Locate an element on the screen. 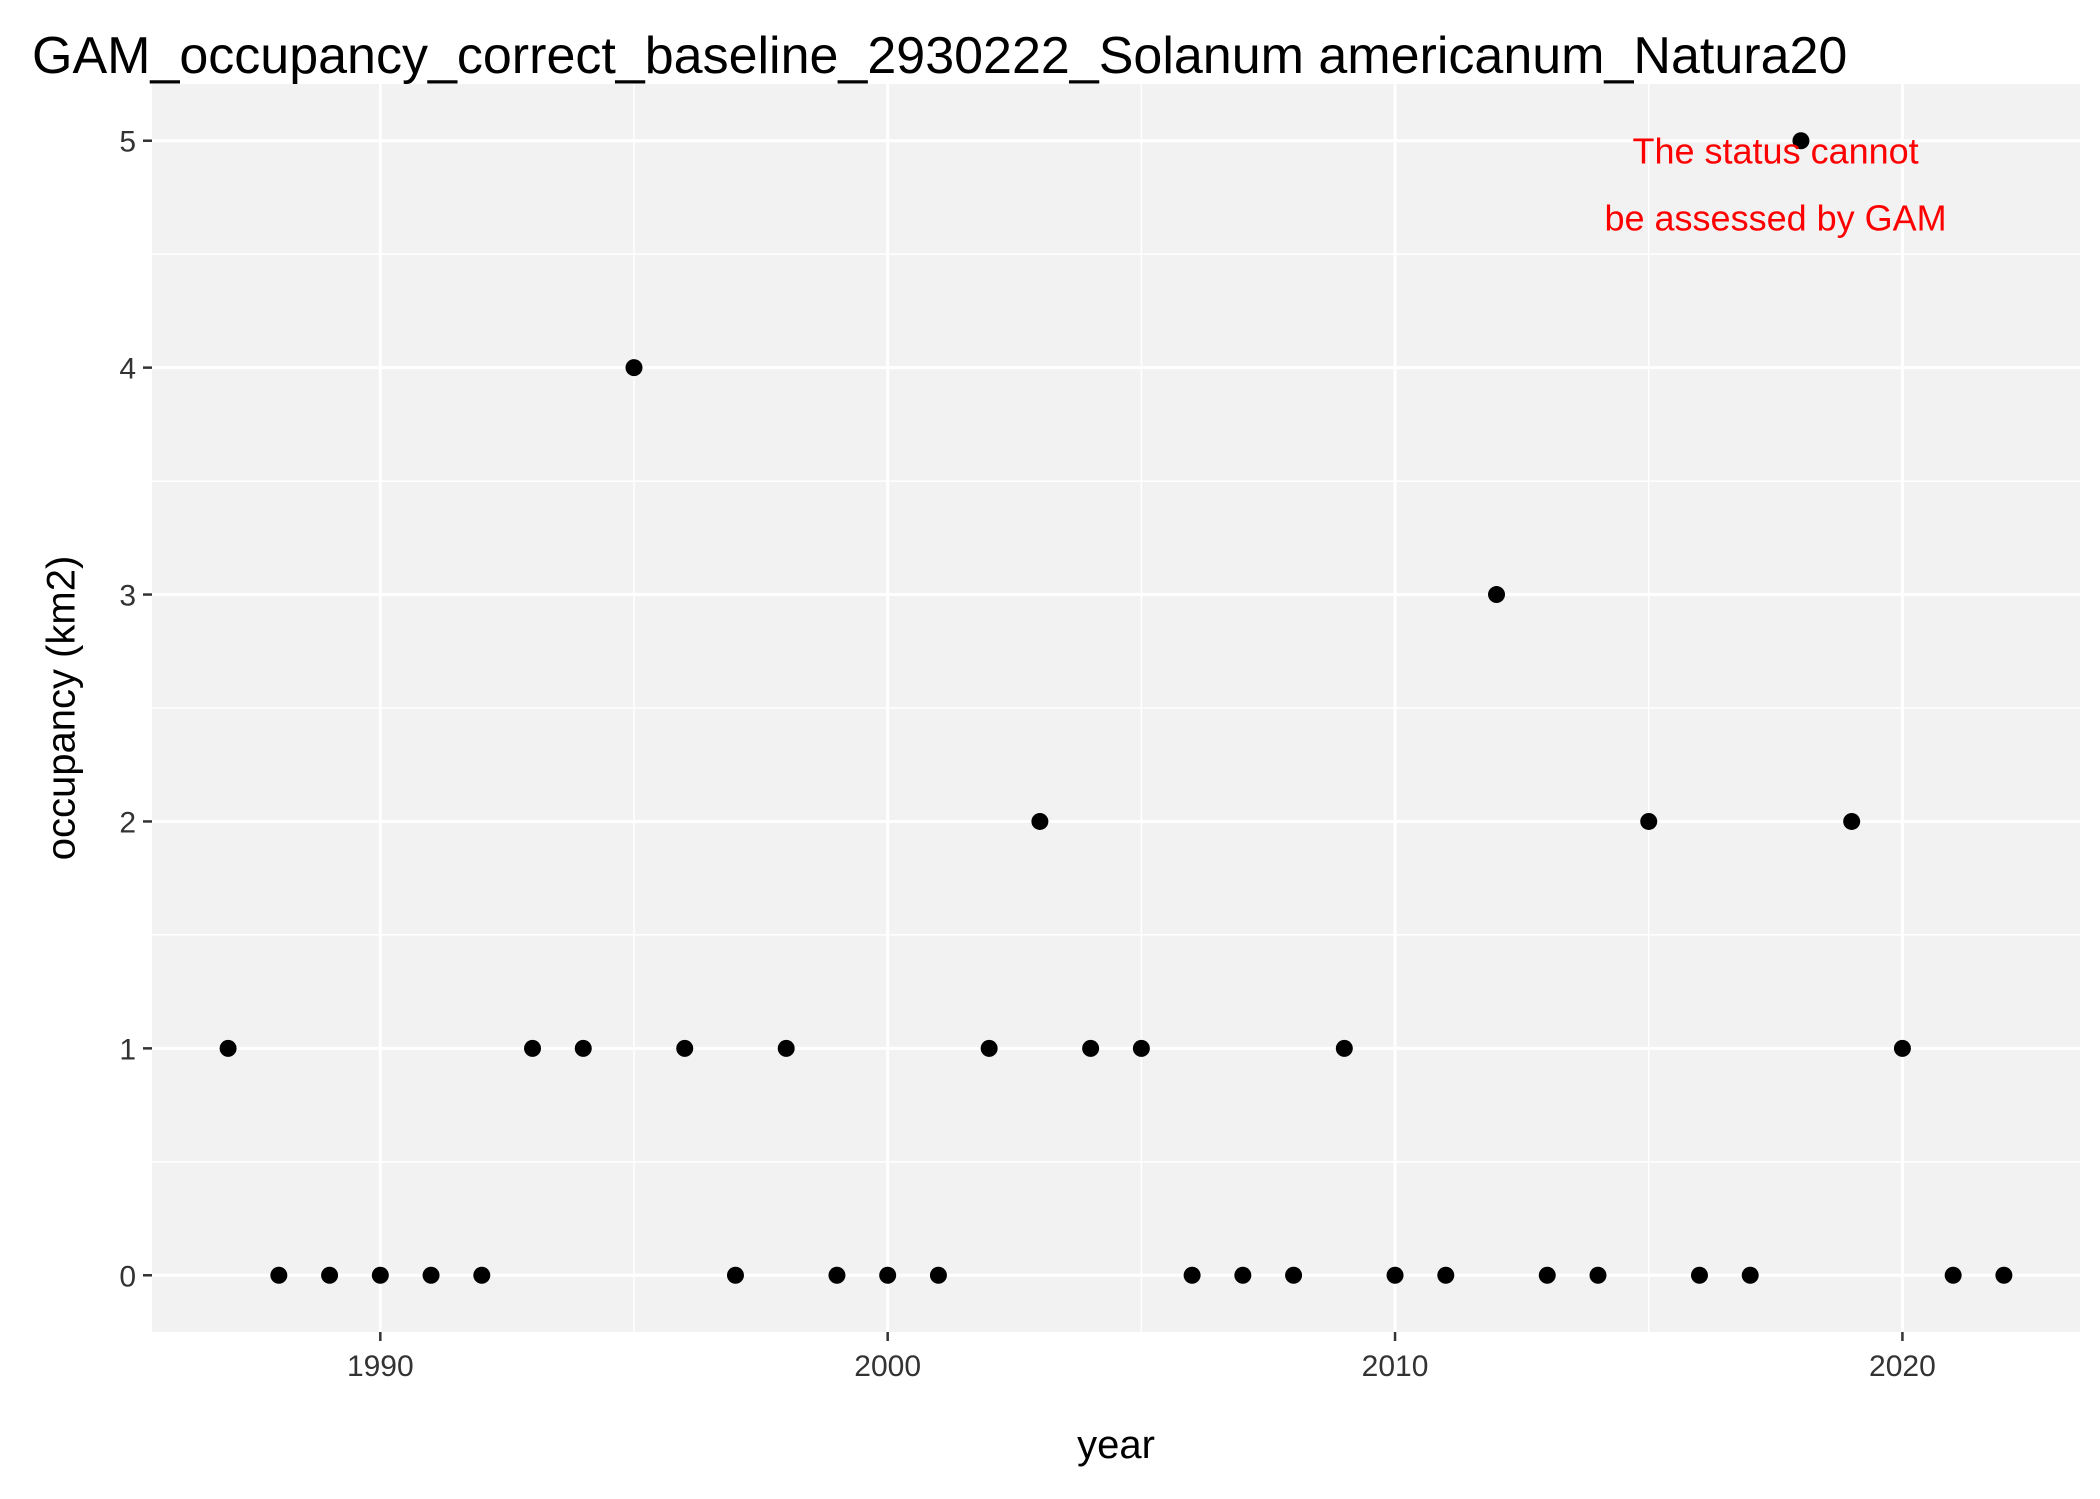  annotation-line: be assessed by GAM is located at coordinates (1775, 217).